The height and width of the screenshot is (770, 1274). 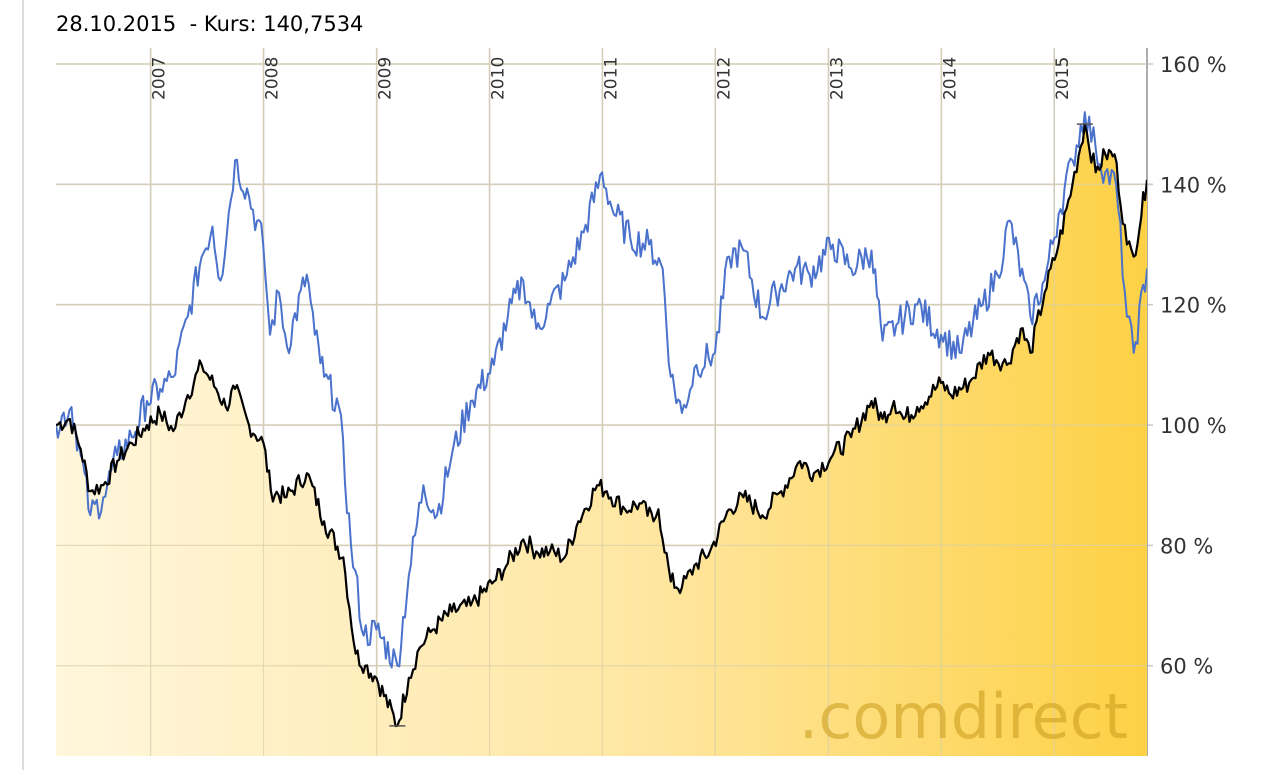 What do you see at coordinates (386, 78) in the screenshot?
I see `x-tick-label: 2009` at bounding box center [386, 78].